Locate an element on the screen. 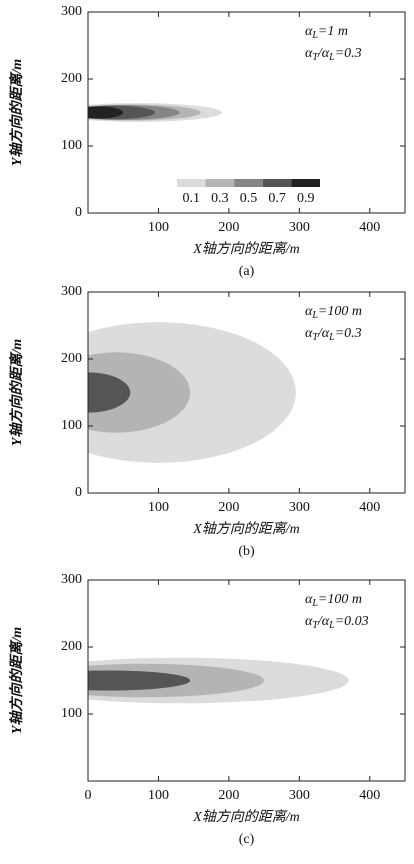 The height and width of the screenshot is (864, 414). caption: (c) is located at coordinates (247, 839).